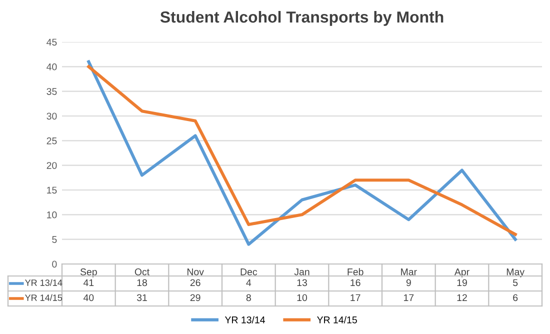 This screenshot has height=334, width=550. What do you see at coordinates (302, 298) in the screenshot?
I see `data-label: 10` at bounding box center [302, 298].